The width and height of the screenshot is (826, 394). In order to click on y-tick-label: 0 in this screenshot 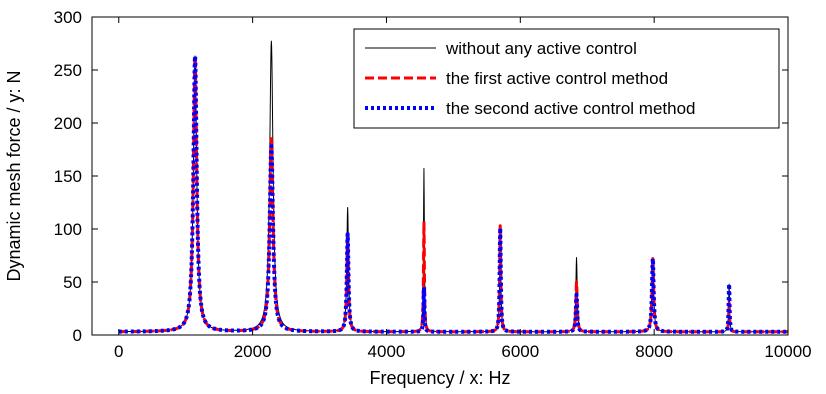, I will do `click(77, 335)`.